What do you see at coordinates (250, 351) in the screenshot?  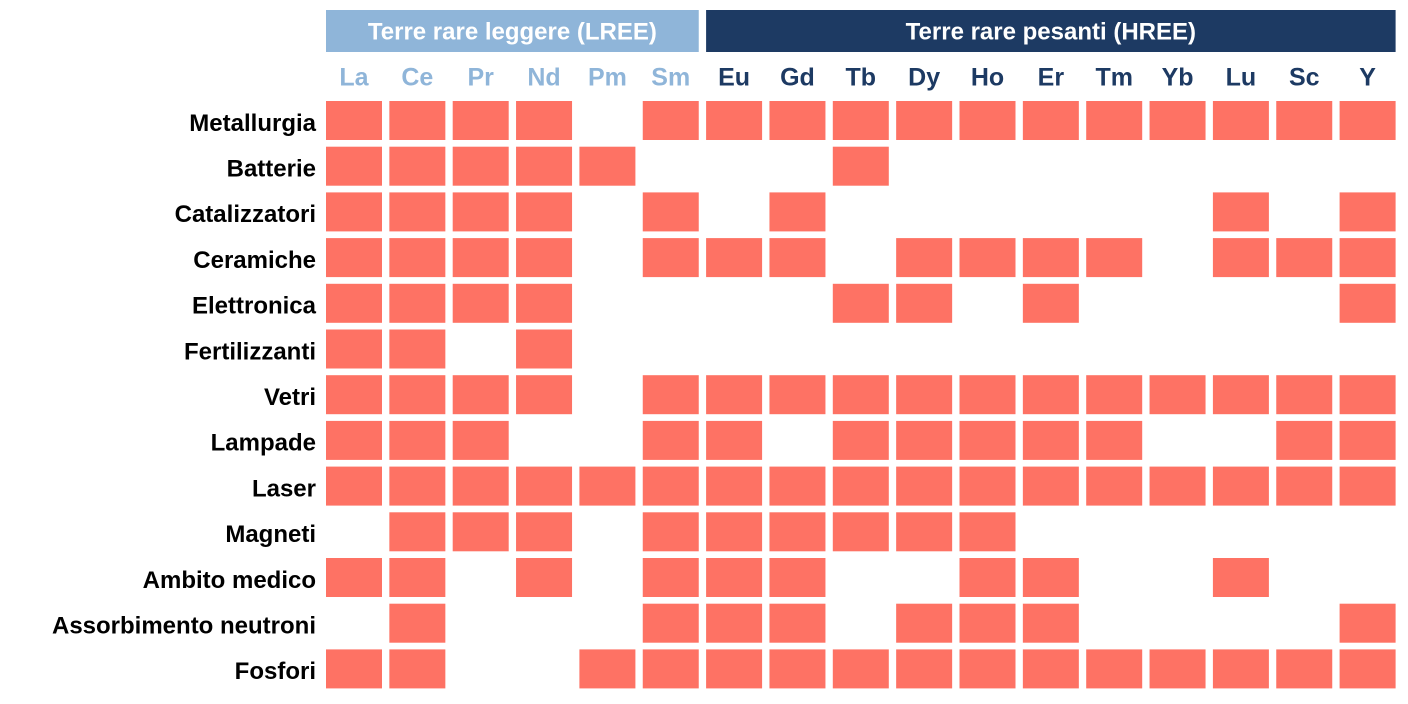 I see `row-label: Fertilizzanti` at bounding box center [250, 351].